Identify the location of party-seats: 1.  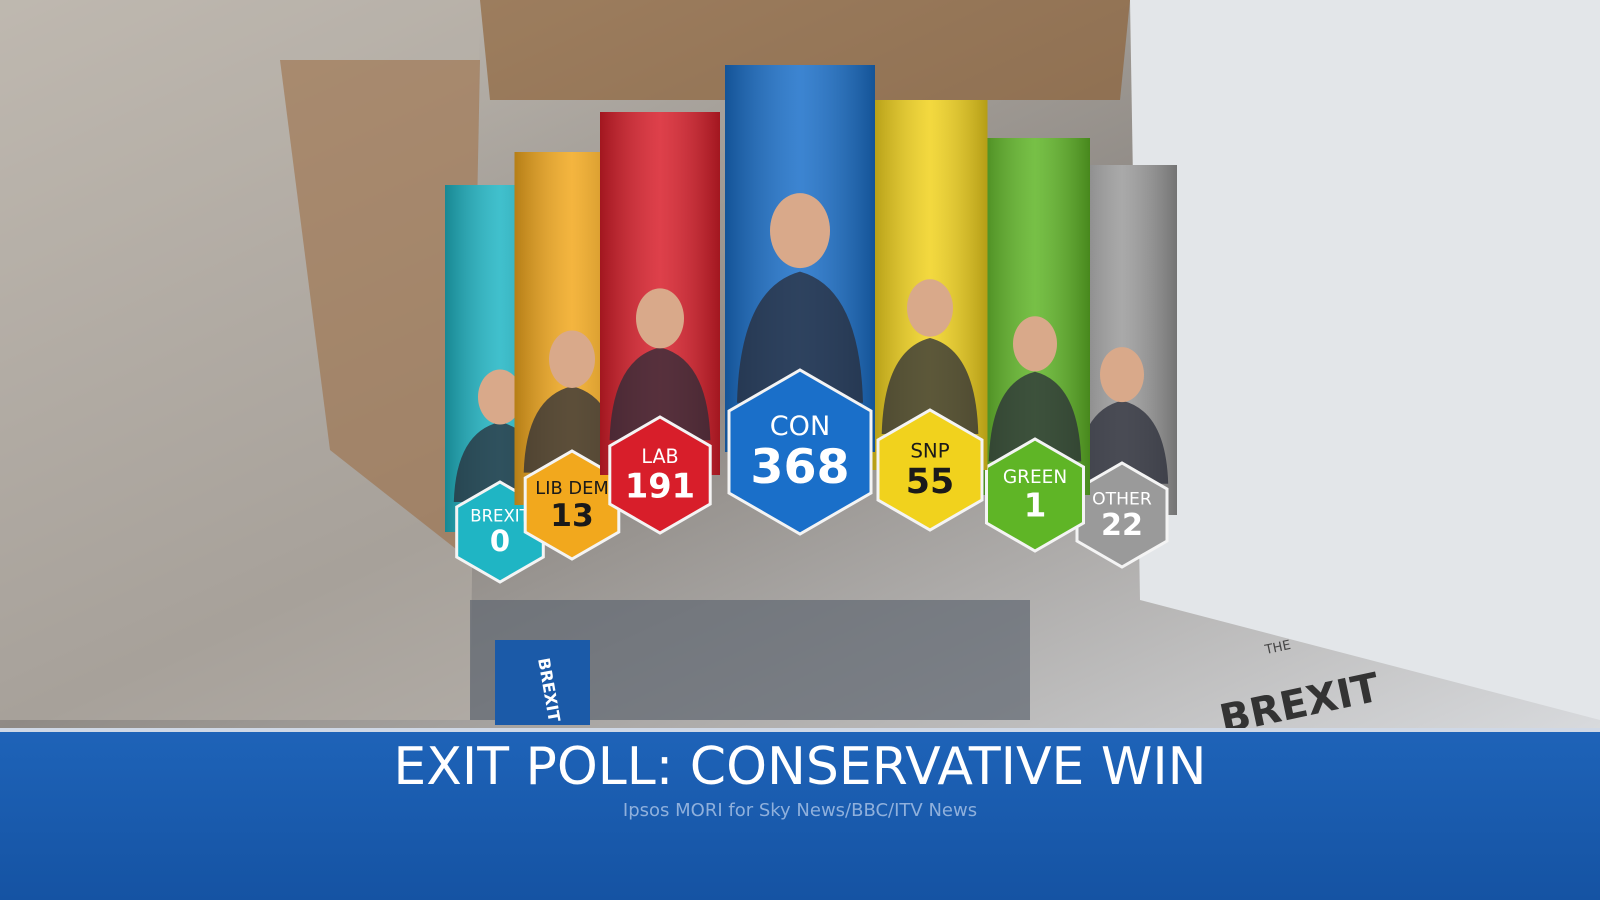
(1035, 505).